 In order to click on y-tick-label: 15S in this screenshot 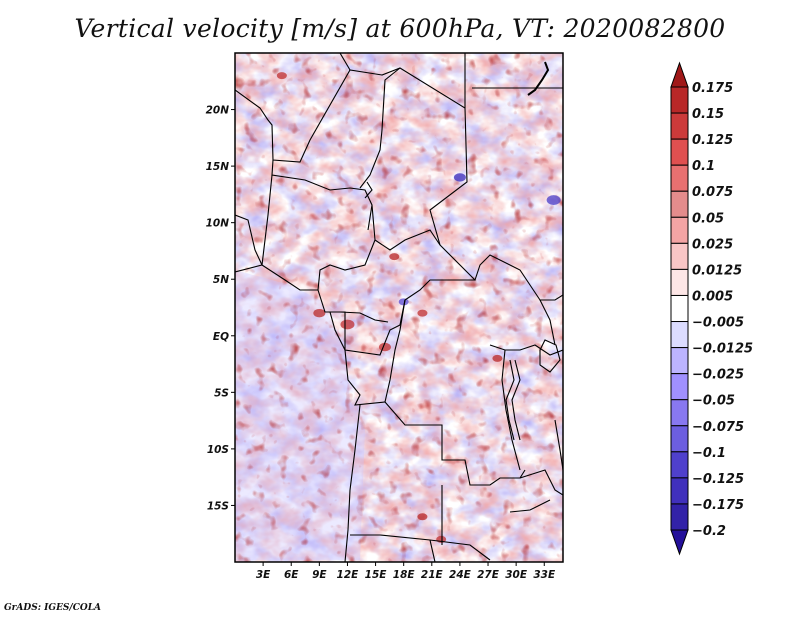, I will do `click(218, 506)`.